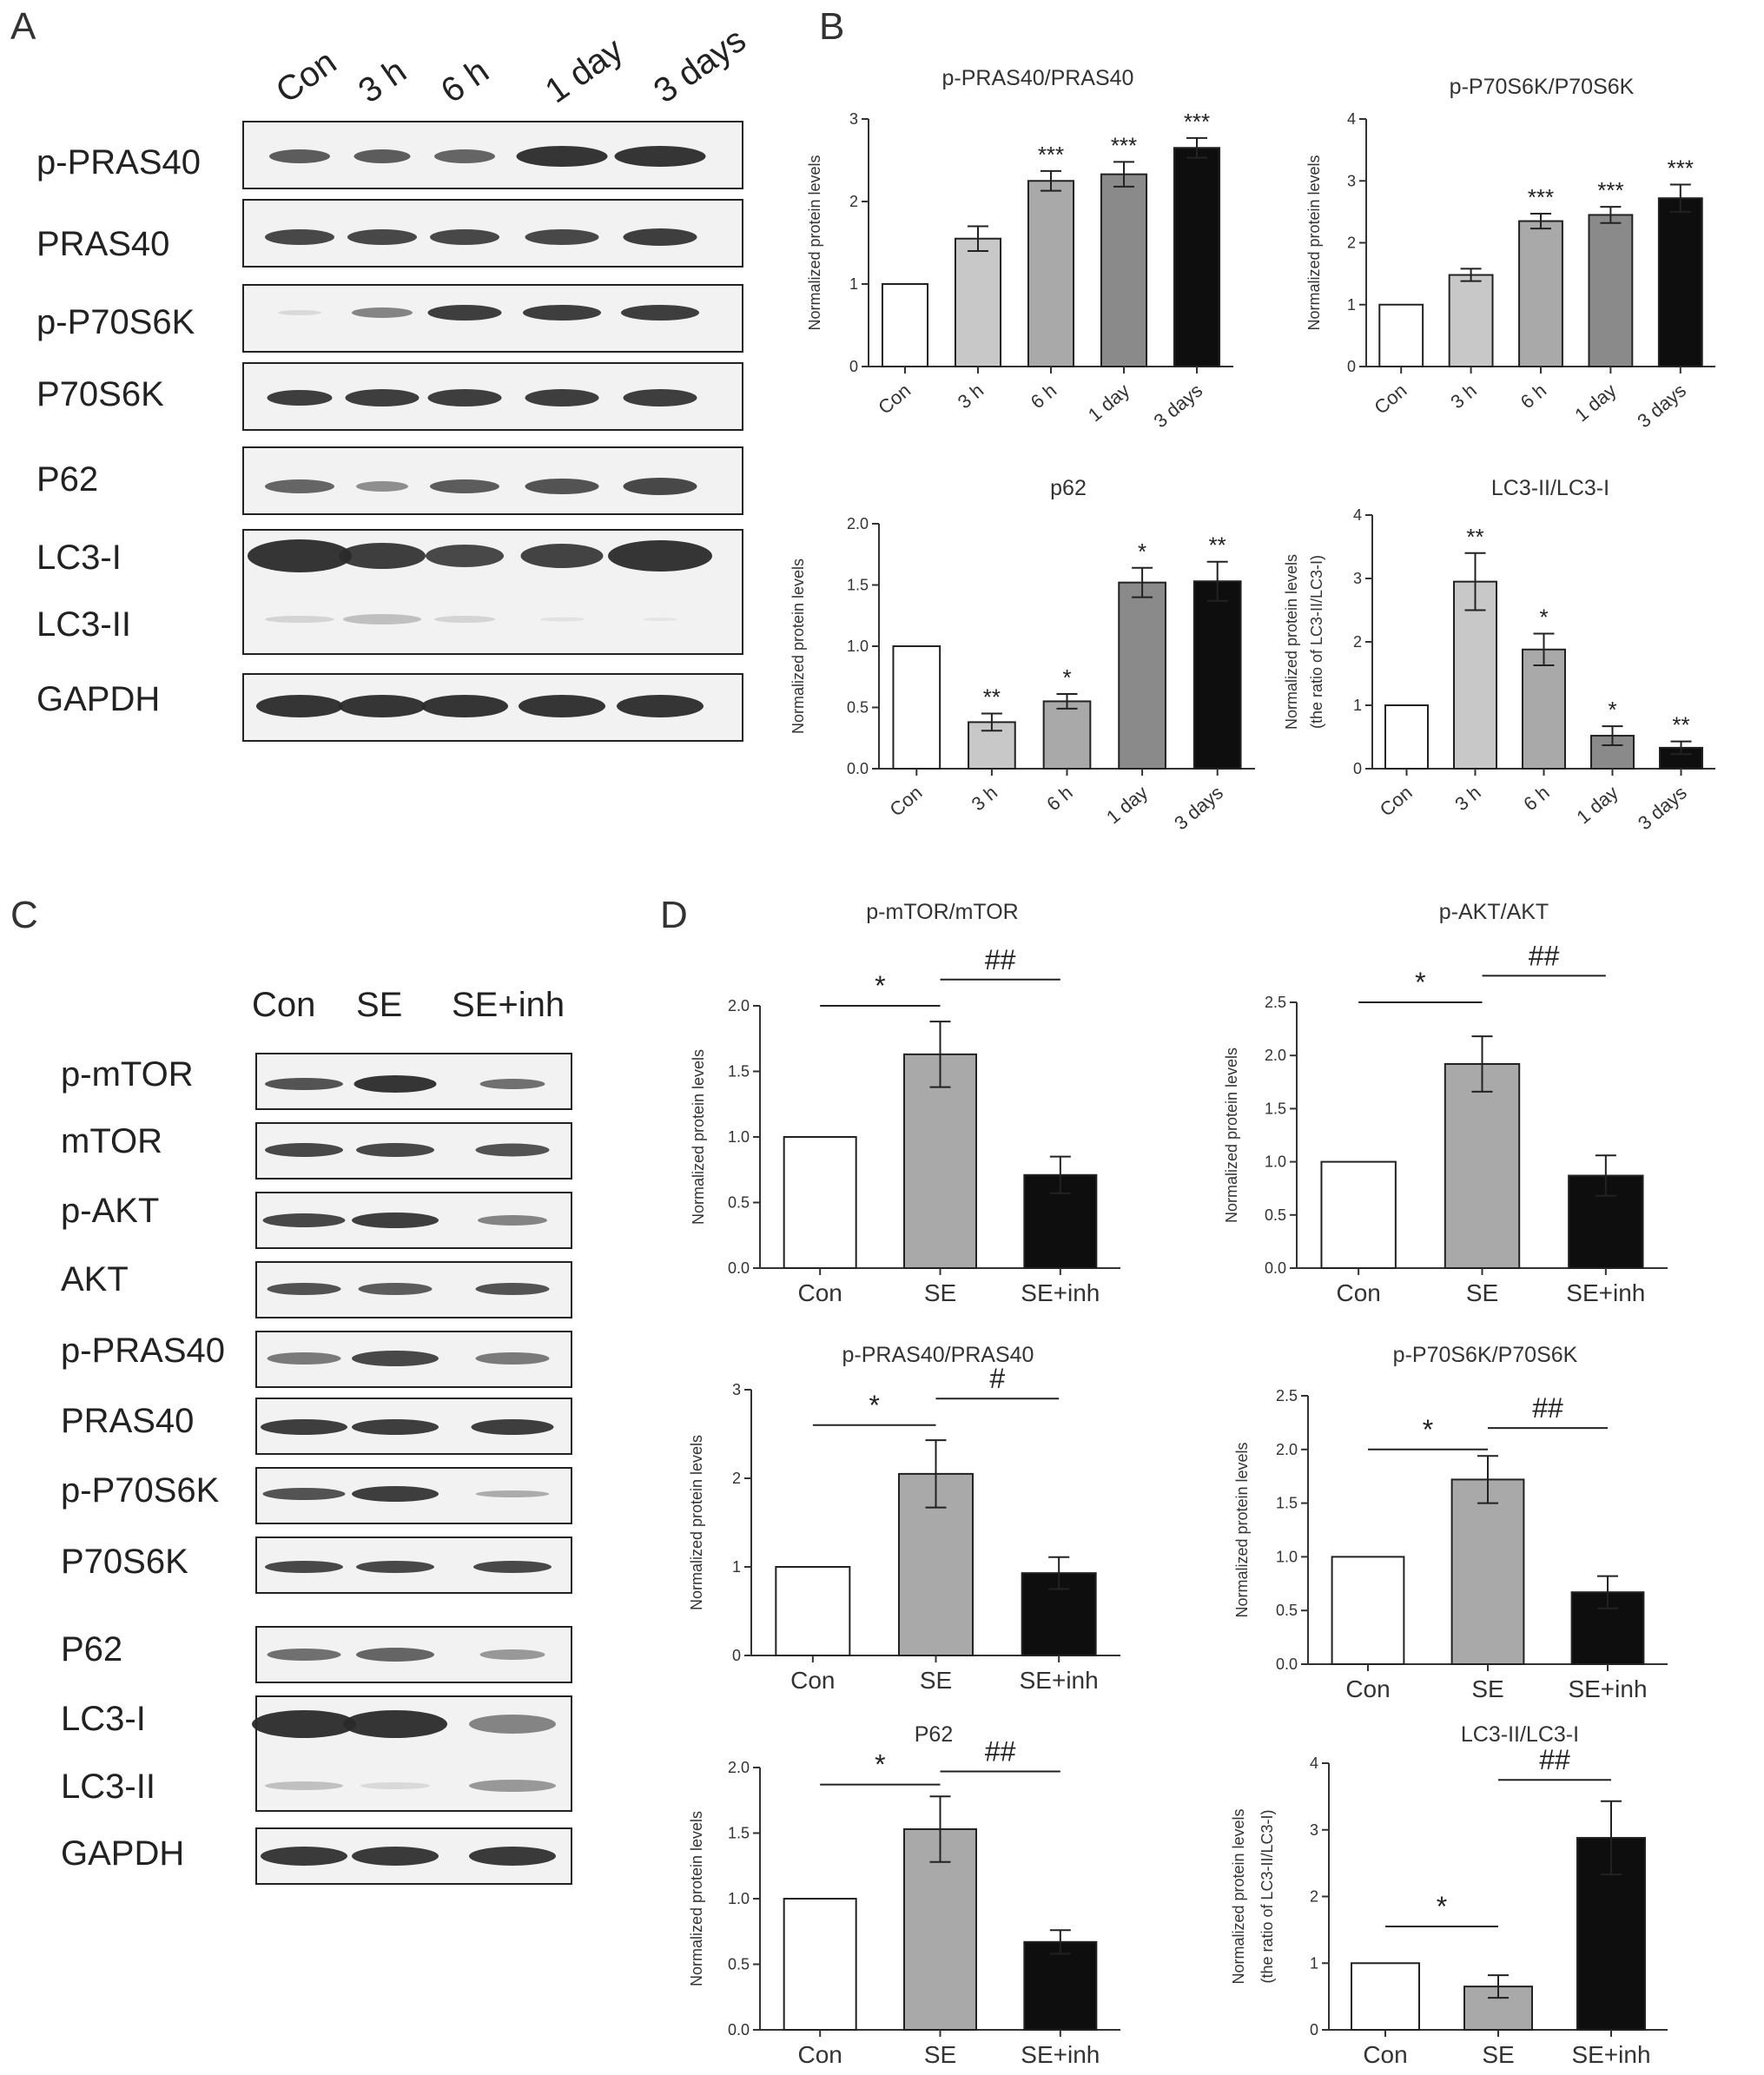 This screenshot has height=2075, width=1764. Describe the element at coordinates (584, 70) in the screenshot. I see `lane-label: 1 day` at that location.